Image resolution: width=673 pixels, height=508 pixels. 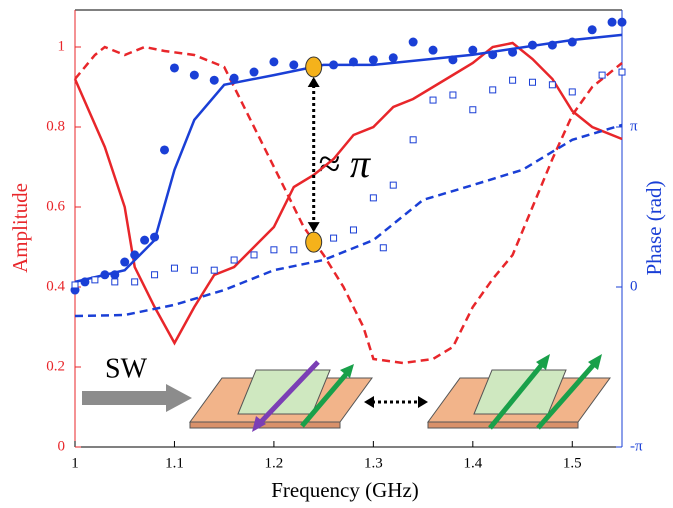 What do you see at coordinates (55, 126) in the screenshot?
I see `y-tick-label: 0.8` at bounding box center [55, 126].